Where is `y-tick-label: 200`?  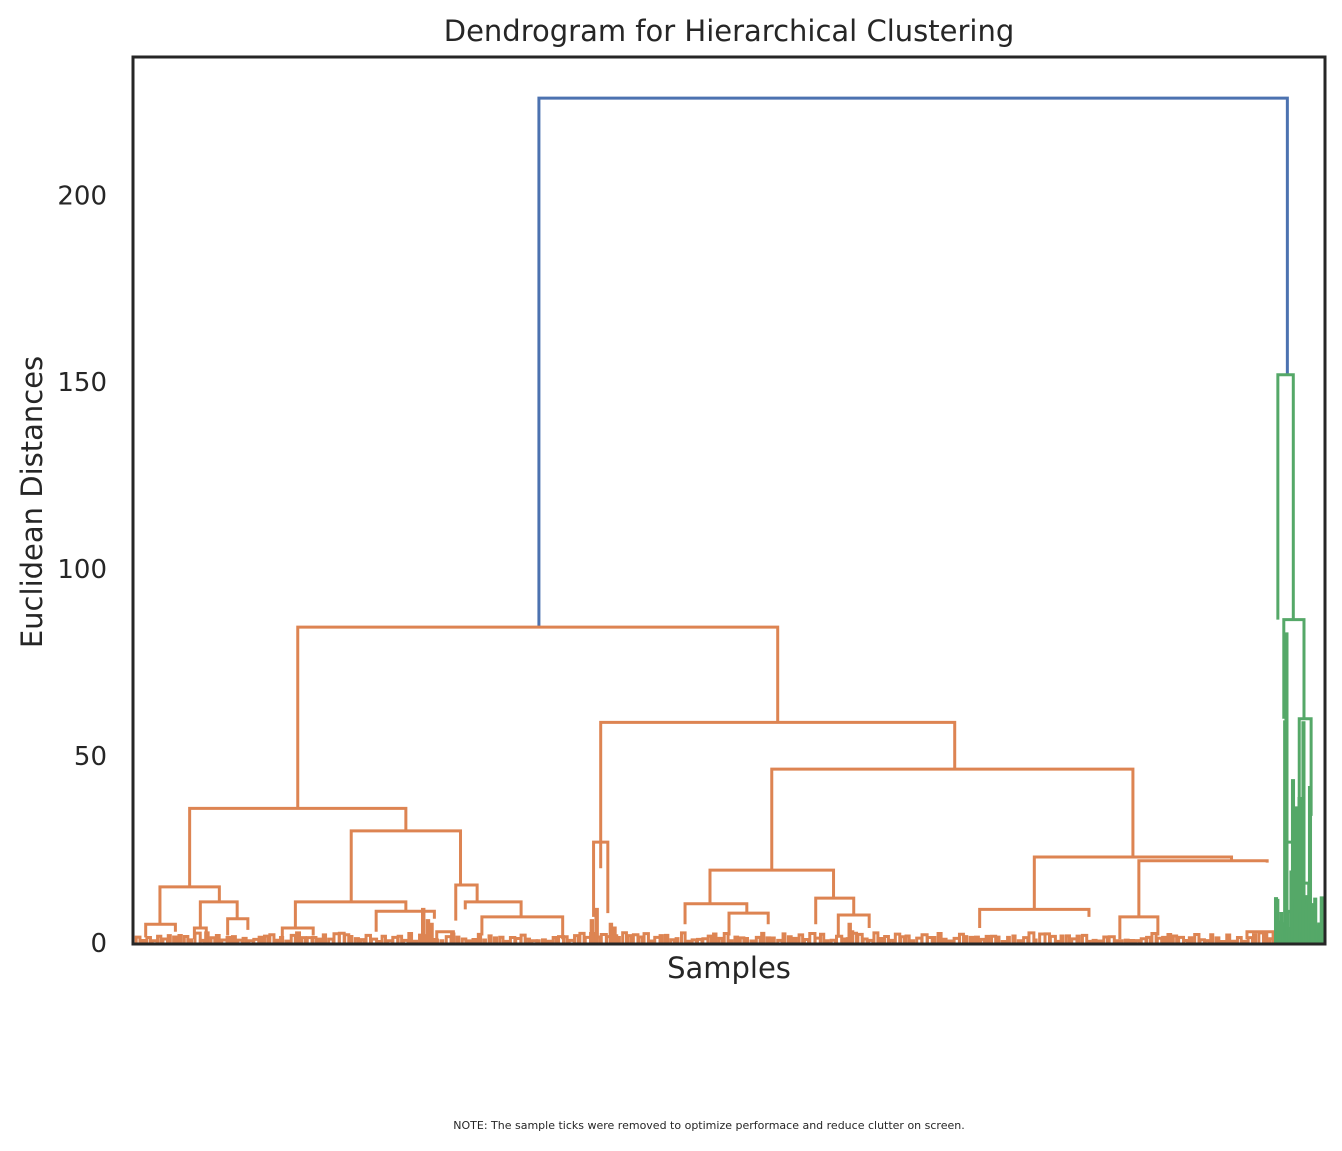 y-tick-label: 200 is located at coordinates (82, 196).